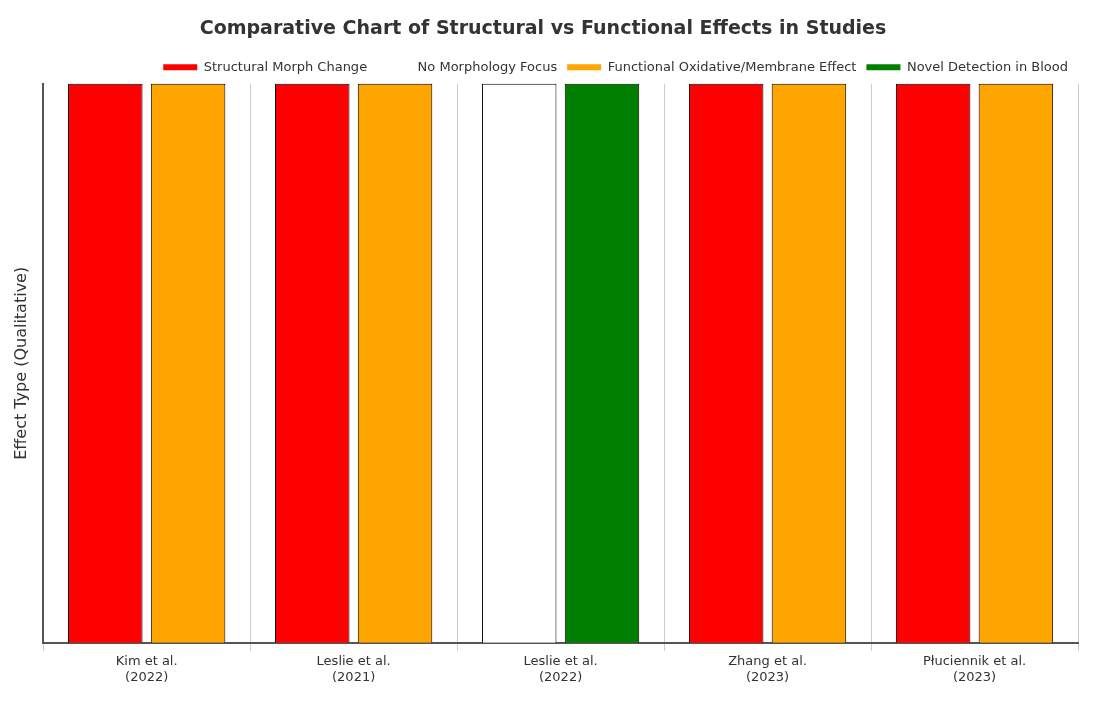 The height and width of the screenshot is (702, 1100). I want to click on legend-label: Functional Oxidative/Membrane Effect, so click(732, 66).